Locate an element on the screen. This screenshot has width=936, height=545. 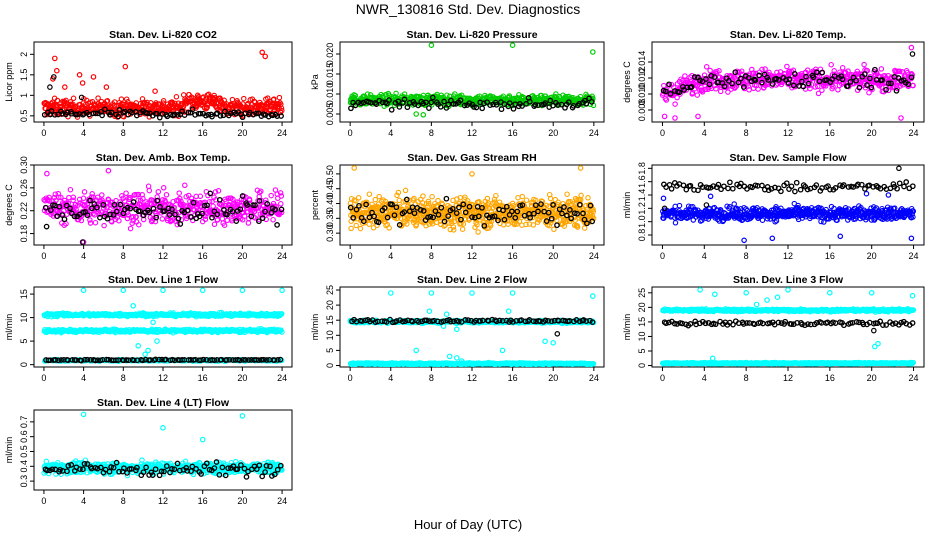
y-tick-label: 1.6 is located at coordinates (642, 181).